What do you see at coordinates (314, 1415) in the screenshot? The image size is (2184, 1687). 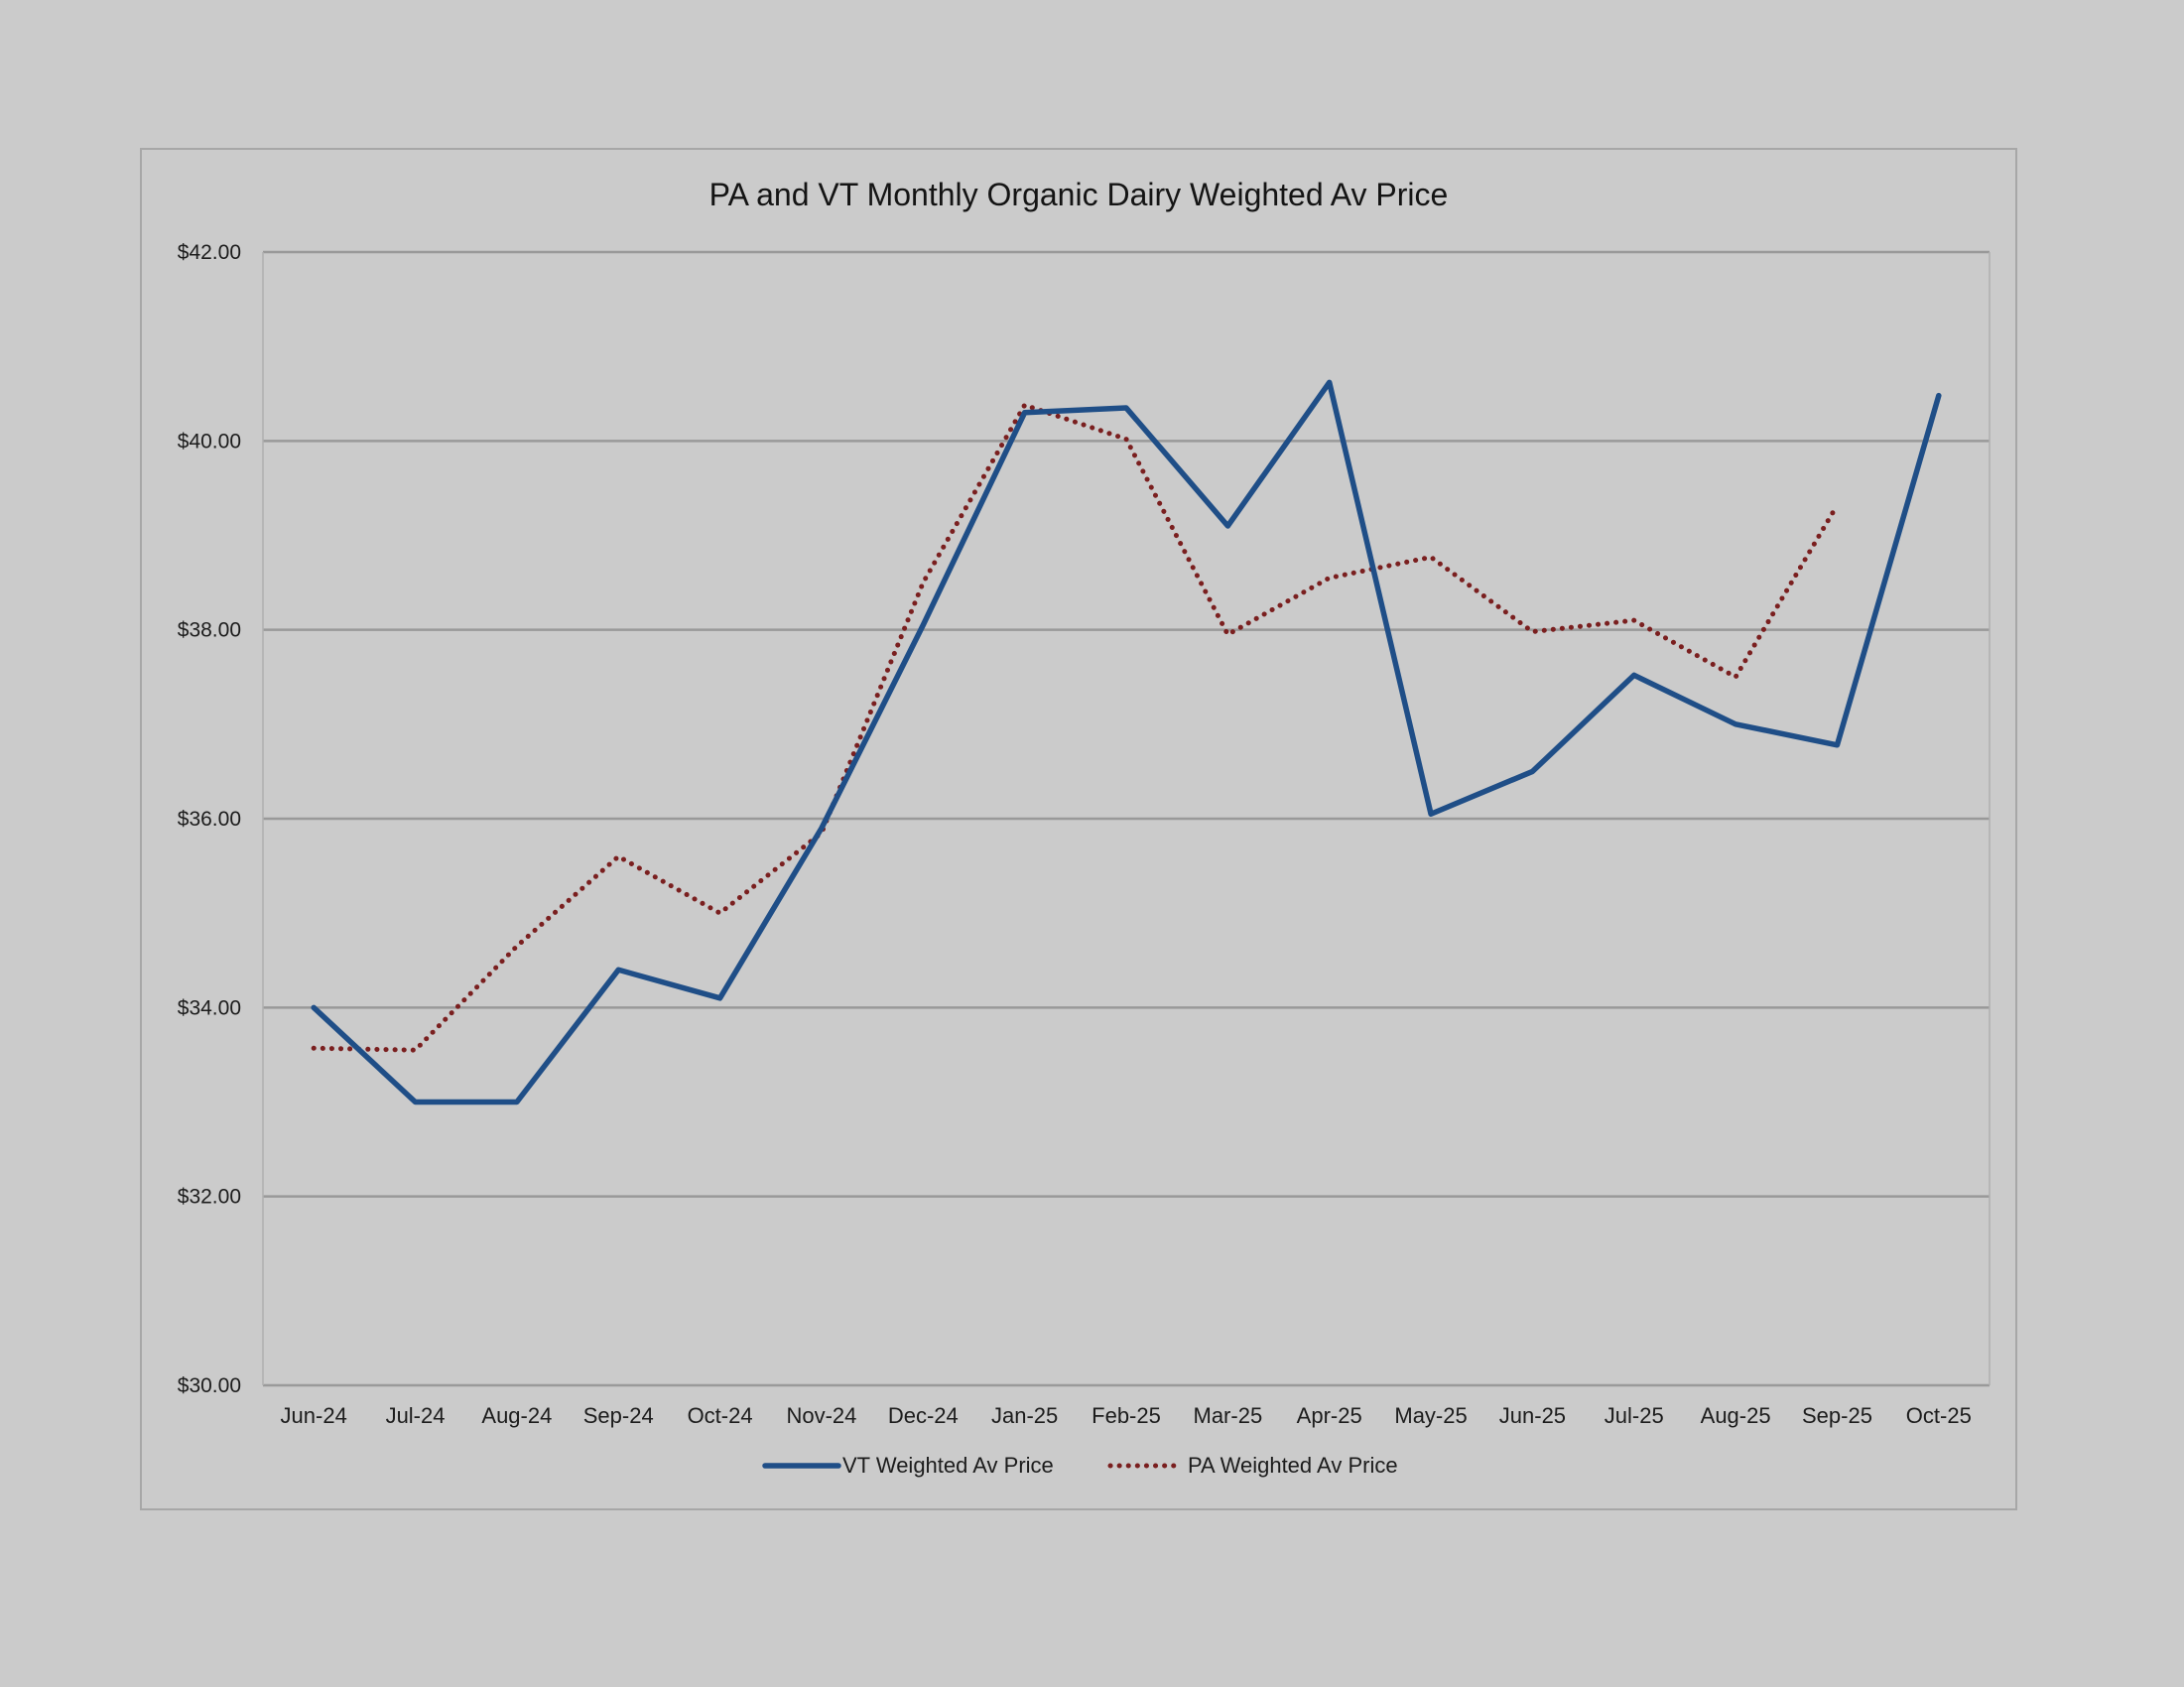 I see `x-tick-label: Jun-24` at bounding box center [314, 1415].